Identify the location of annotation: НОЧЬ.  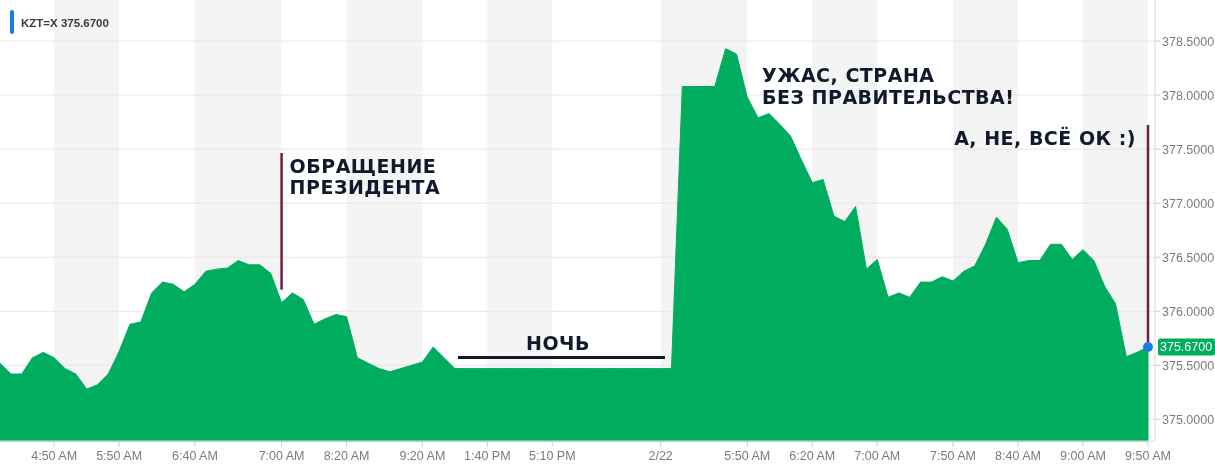
(558, 342).